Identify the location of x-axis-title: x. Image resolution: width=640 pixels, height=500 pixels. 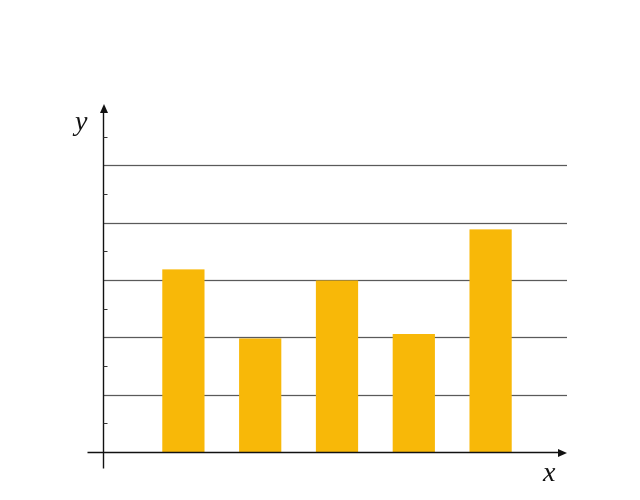
(549, 472).